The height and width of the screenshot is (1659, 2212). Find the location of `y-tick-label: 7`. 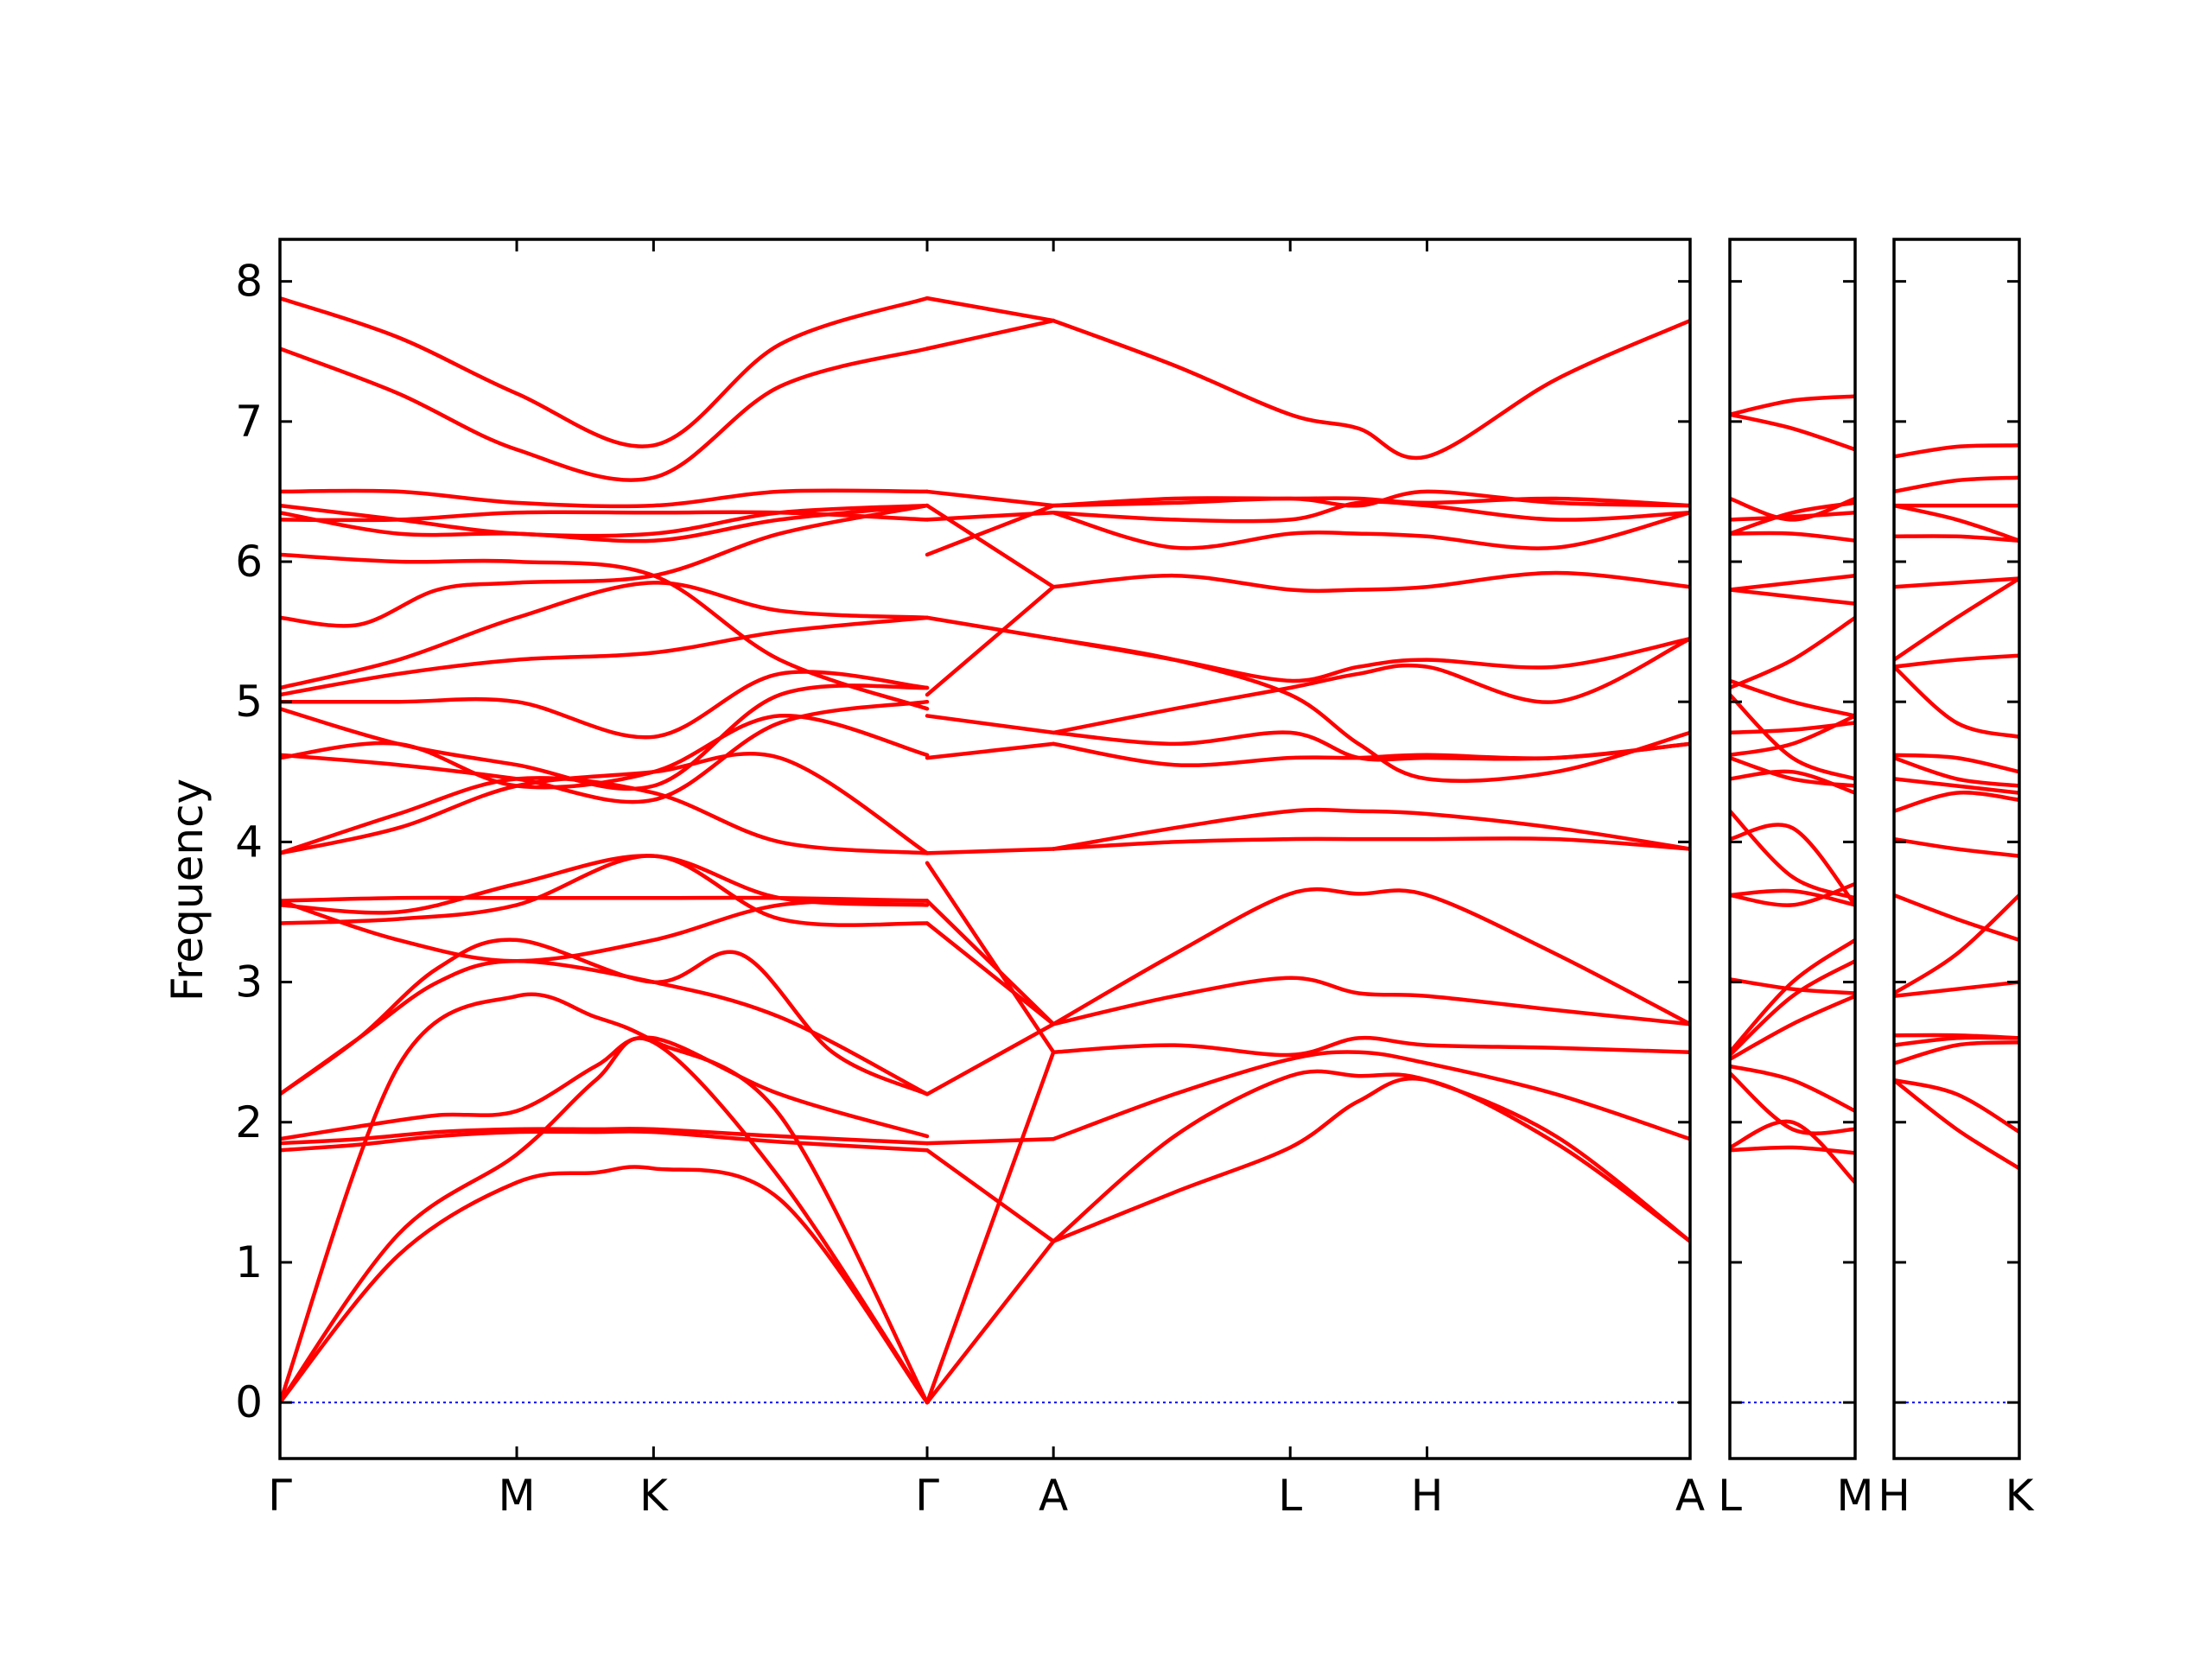

y-tick-label: 7 is located at coordinates (249, 422).